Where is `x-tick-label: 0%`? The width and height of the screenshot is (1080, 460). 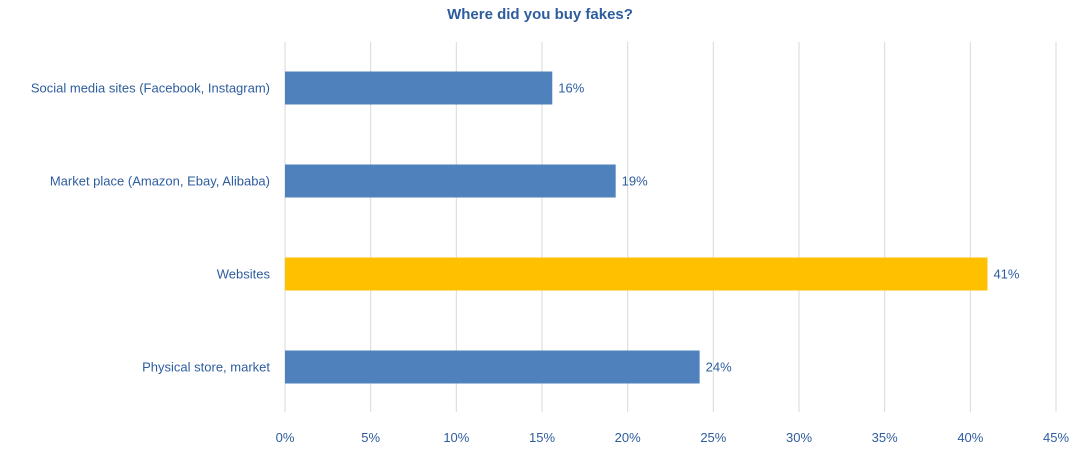
x-tick-label: 0% is located at coordinates (285, 437).